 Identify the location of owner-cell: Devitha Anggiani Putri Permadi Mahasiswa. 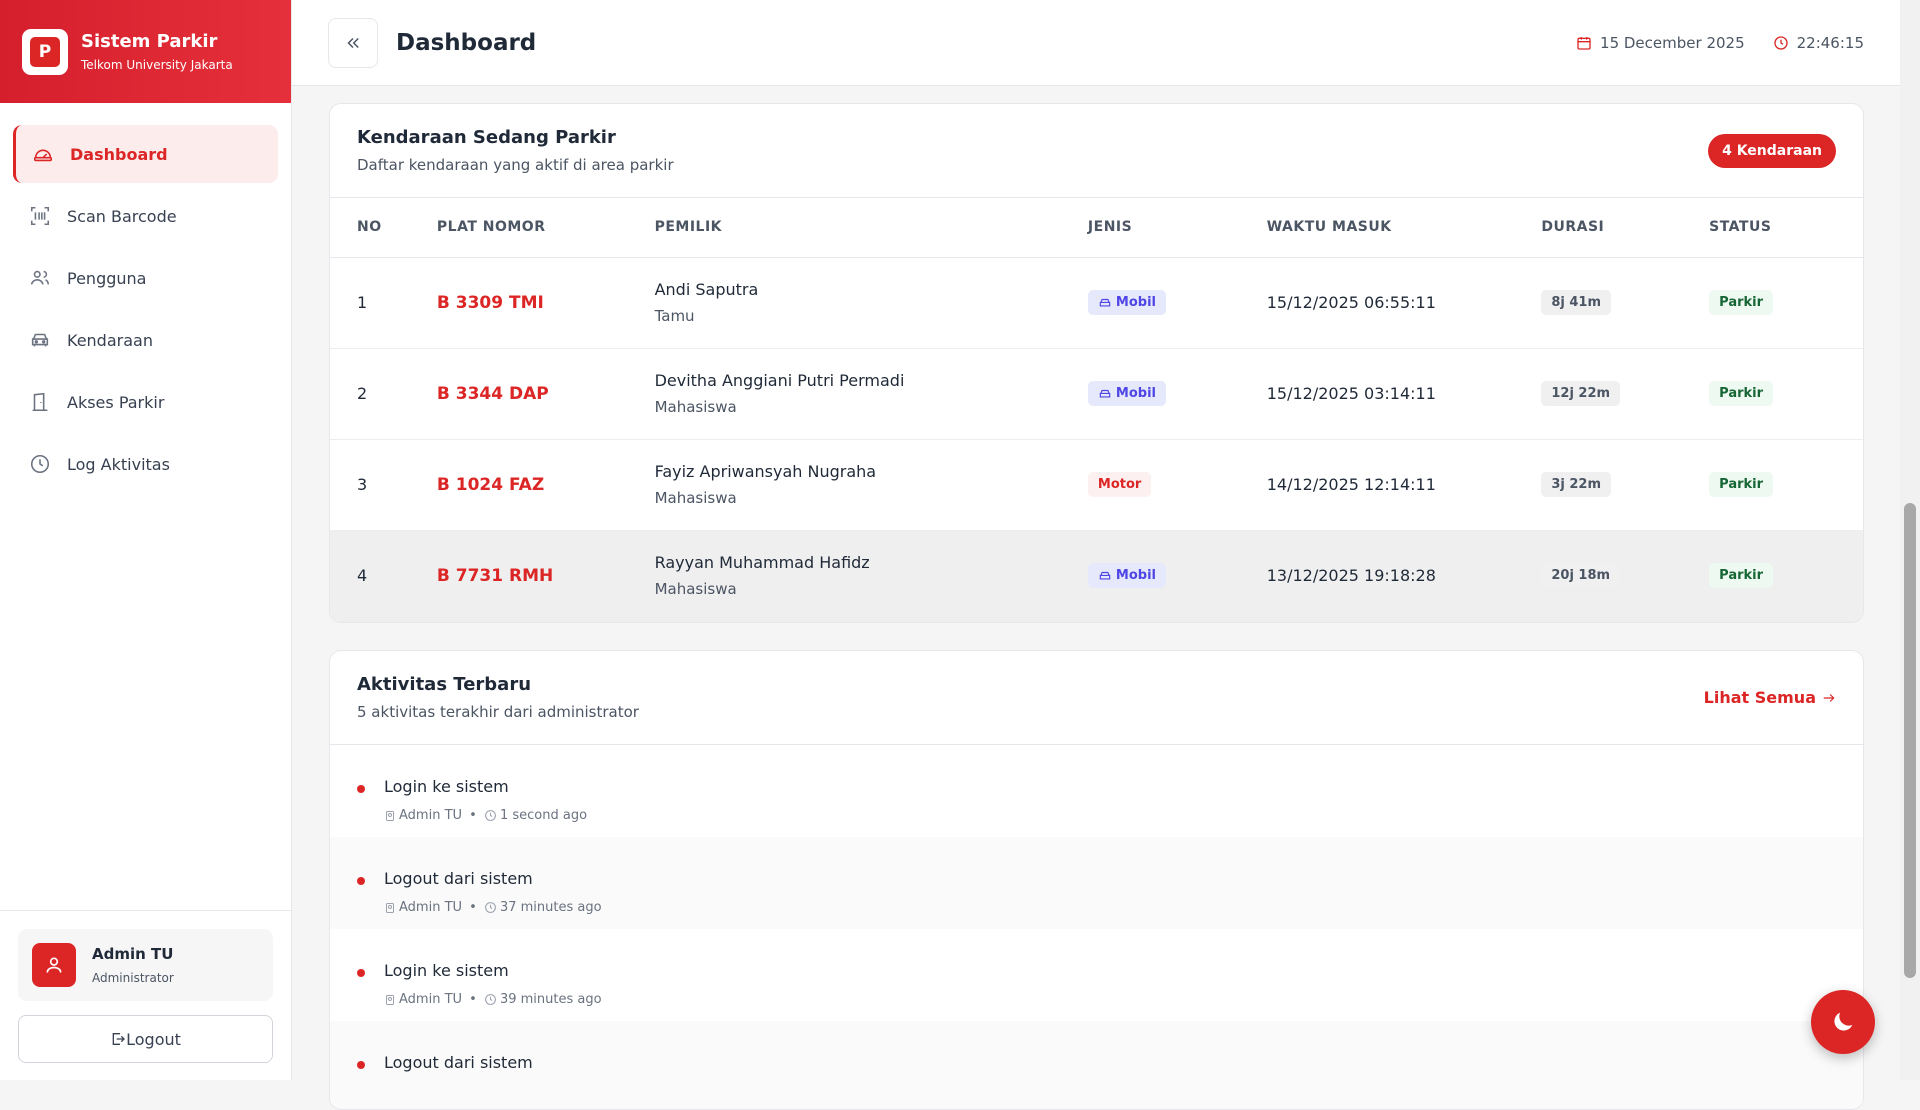
(870, 394).